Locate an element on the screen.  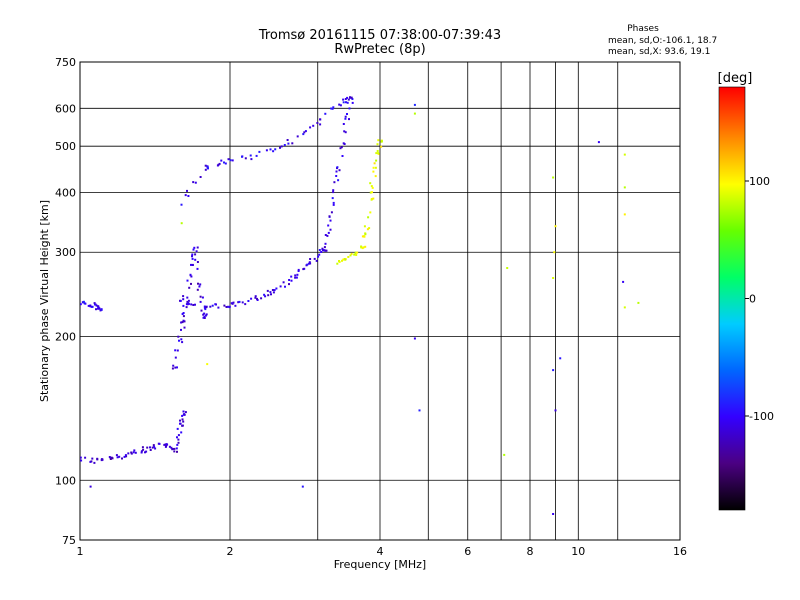
x-axis-label: Frequency [MHz] is located at coordinates (380, 564).